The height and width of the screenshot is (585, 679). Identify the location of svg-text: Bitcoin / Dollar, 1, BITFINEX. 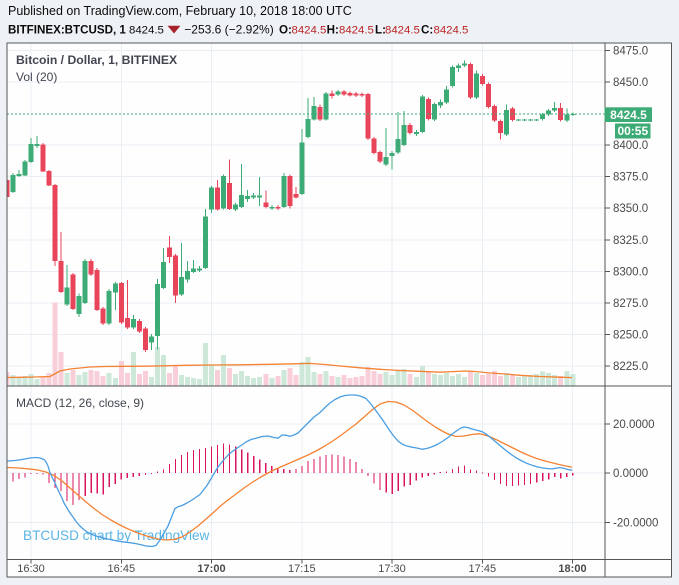
(97, 60).